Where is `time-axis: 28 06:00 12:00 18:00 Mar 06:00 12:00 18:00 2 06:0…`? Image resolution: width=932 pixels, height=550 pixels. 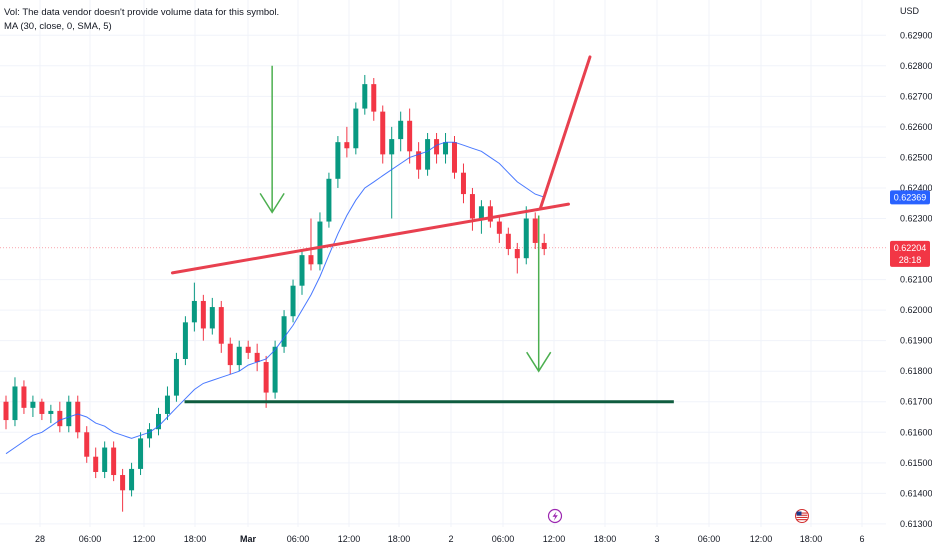
time-axis: 28 06:00 12:00 18:00 Mar 06:00 12:00 18:00 2 06:0… is located at coordinates (450, 539).